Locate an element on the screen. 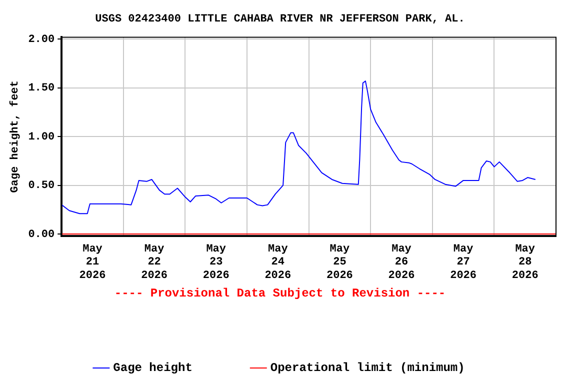 The image size is (576, 384). x-tick-label: May 28 2026 is located at coordinates (525, 262).